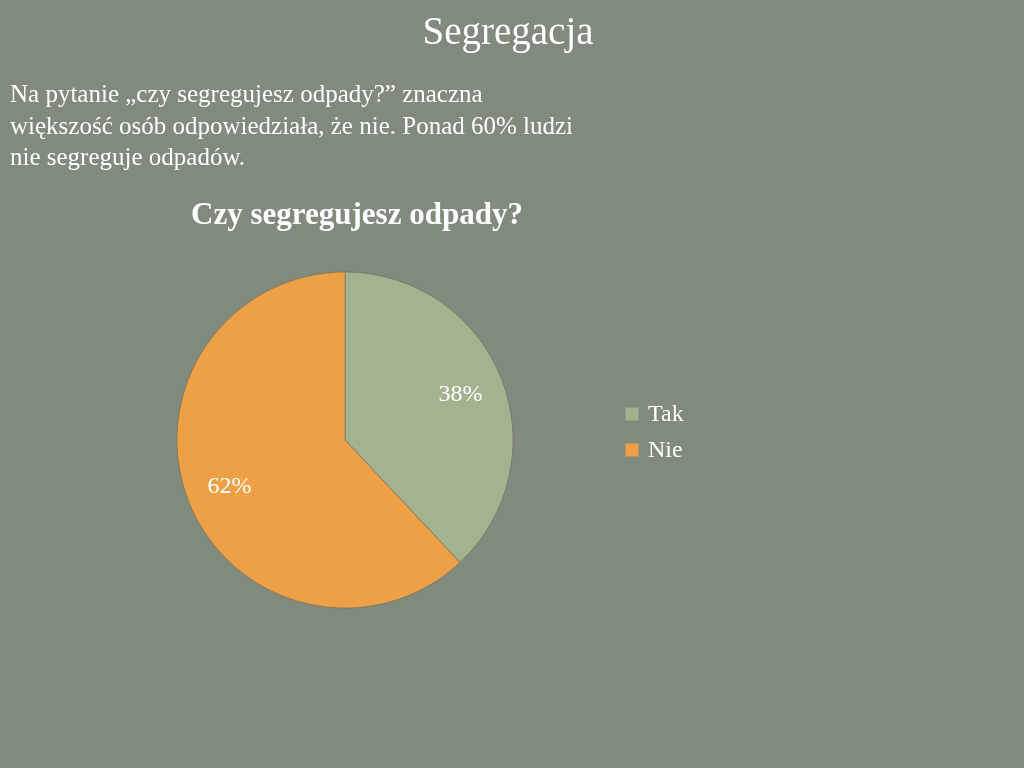  I want to click on legend-label: Nie, so click(665, 449).